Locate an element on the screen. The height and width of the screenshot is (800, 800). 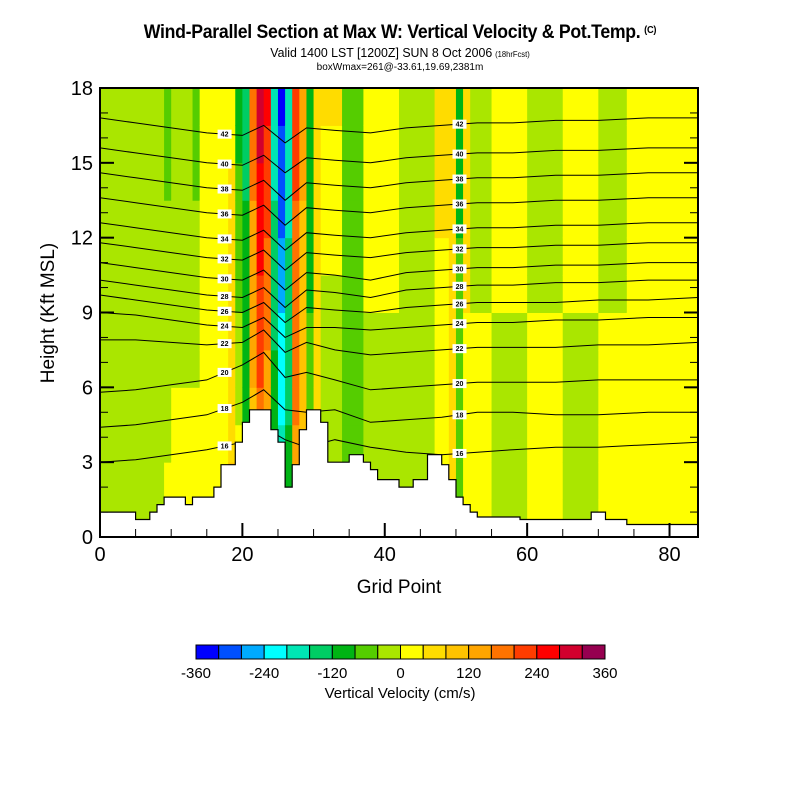
contour-label: 34 is located at coordinates (225, 239).